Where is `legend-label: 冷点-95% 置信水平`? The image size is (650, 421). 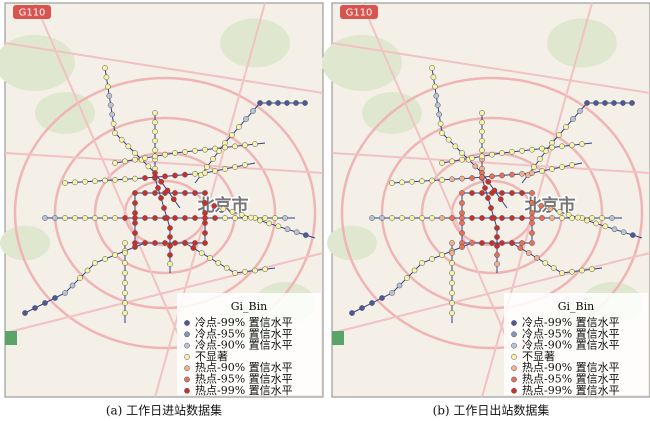
legend-label: 冷点-95% 置信水平 is located at coordinates (244, 333).